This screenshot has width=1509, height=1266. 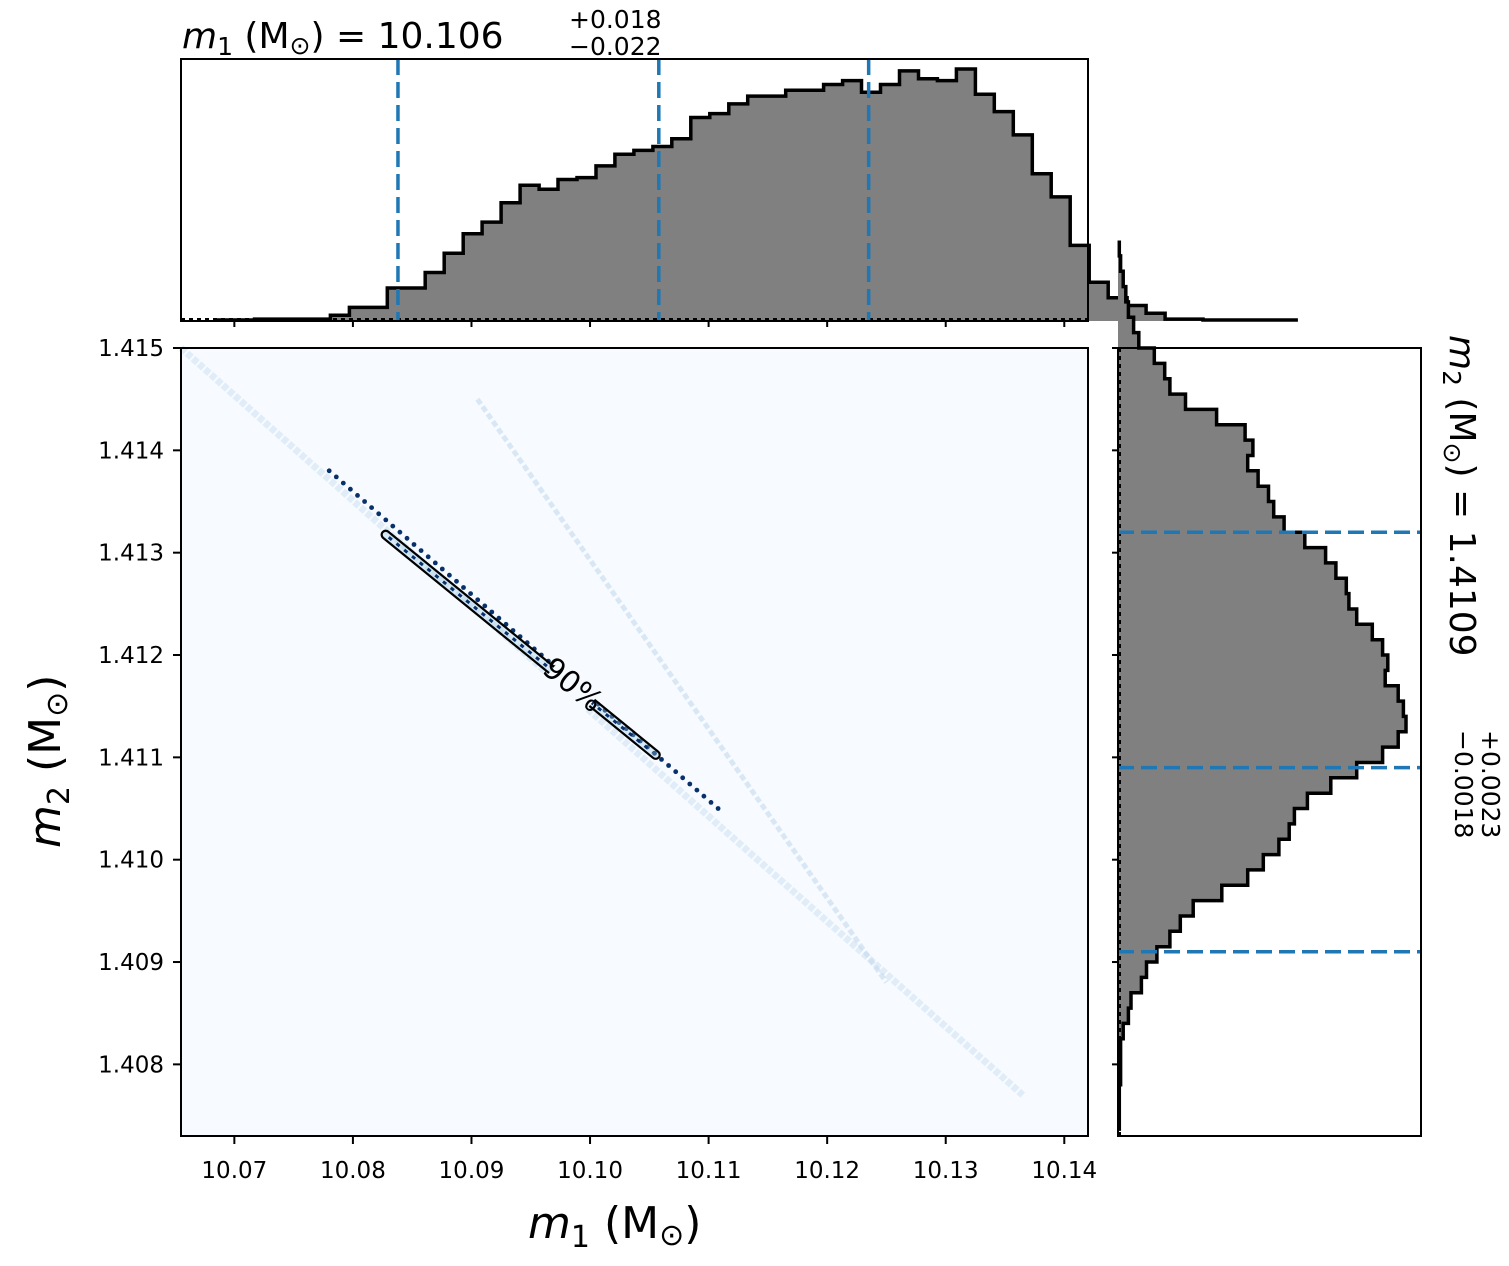 What do you see at coordinates (590, 1171) in the screenshot?
I see `x-tick-label: 10.10` at bounding box center [590, 1171].